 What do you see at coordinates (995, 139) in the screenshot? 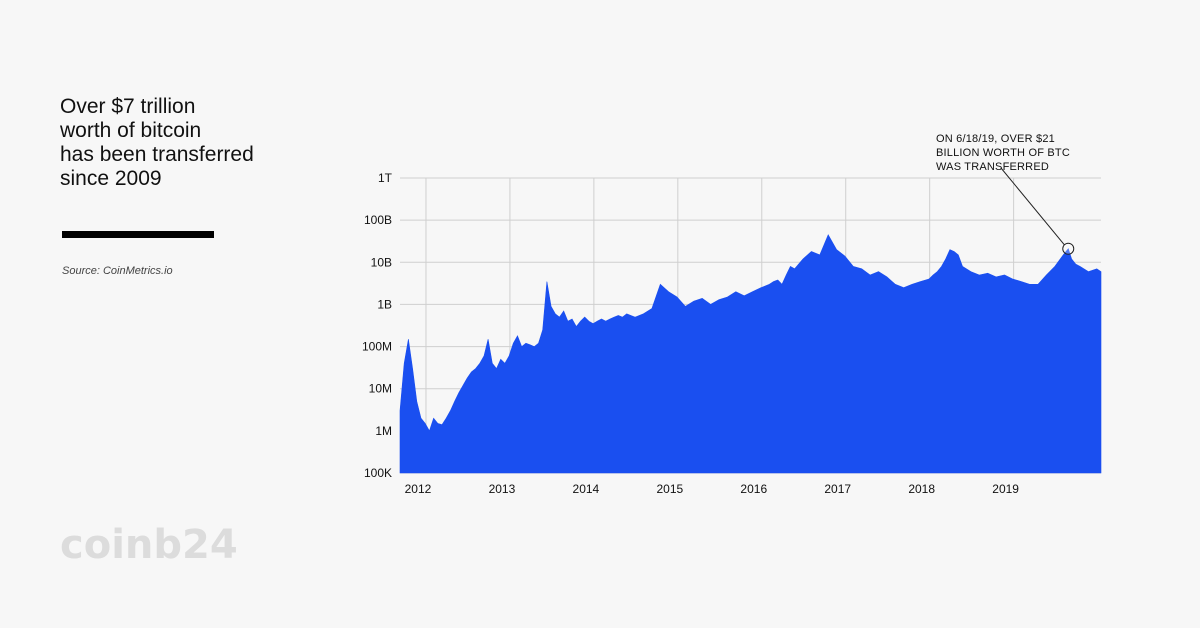
I see `annotation-line-1: ON 6/18/19, OVER $21` at bounding box center [995, 139].